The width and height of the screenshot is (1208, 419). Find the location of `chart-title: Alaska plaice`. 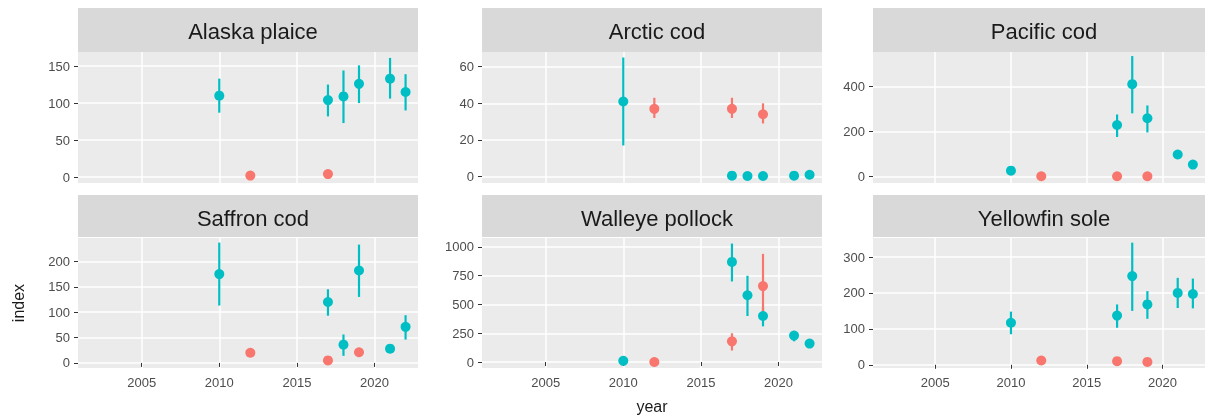

chart-title: Alaska plaice is located at coordinates (253, 31).